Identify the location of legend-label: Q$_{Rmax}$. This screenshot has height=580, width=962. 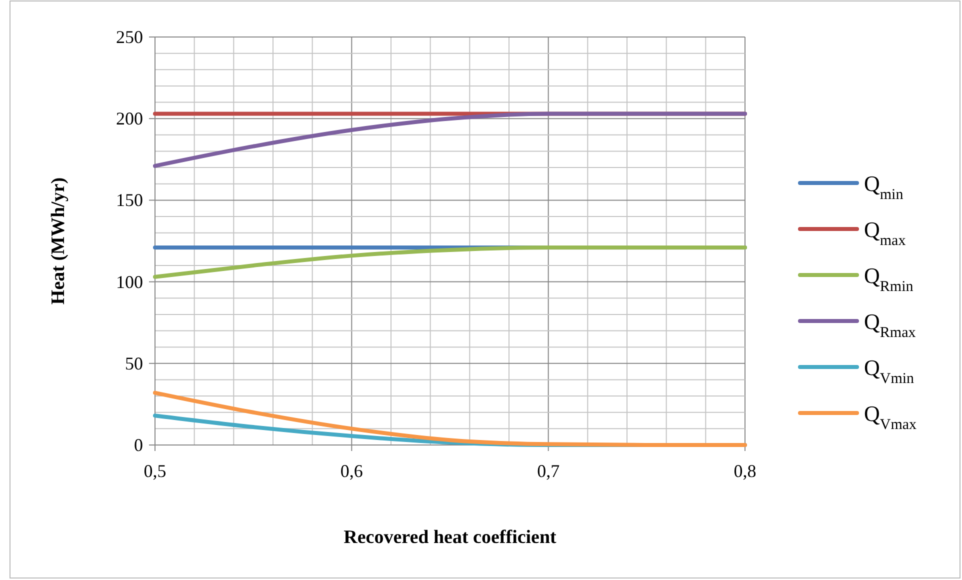
(890, 325).